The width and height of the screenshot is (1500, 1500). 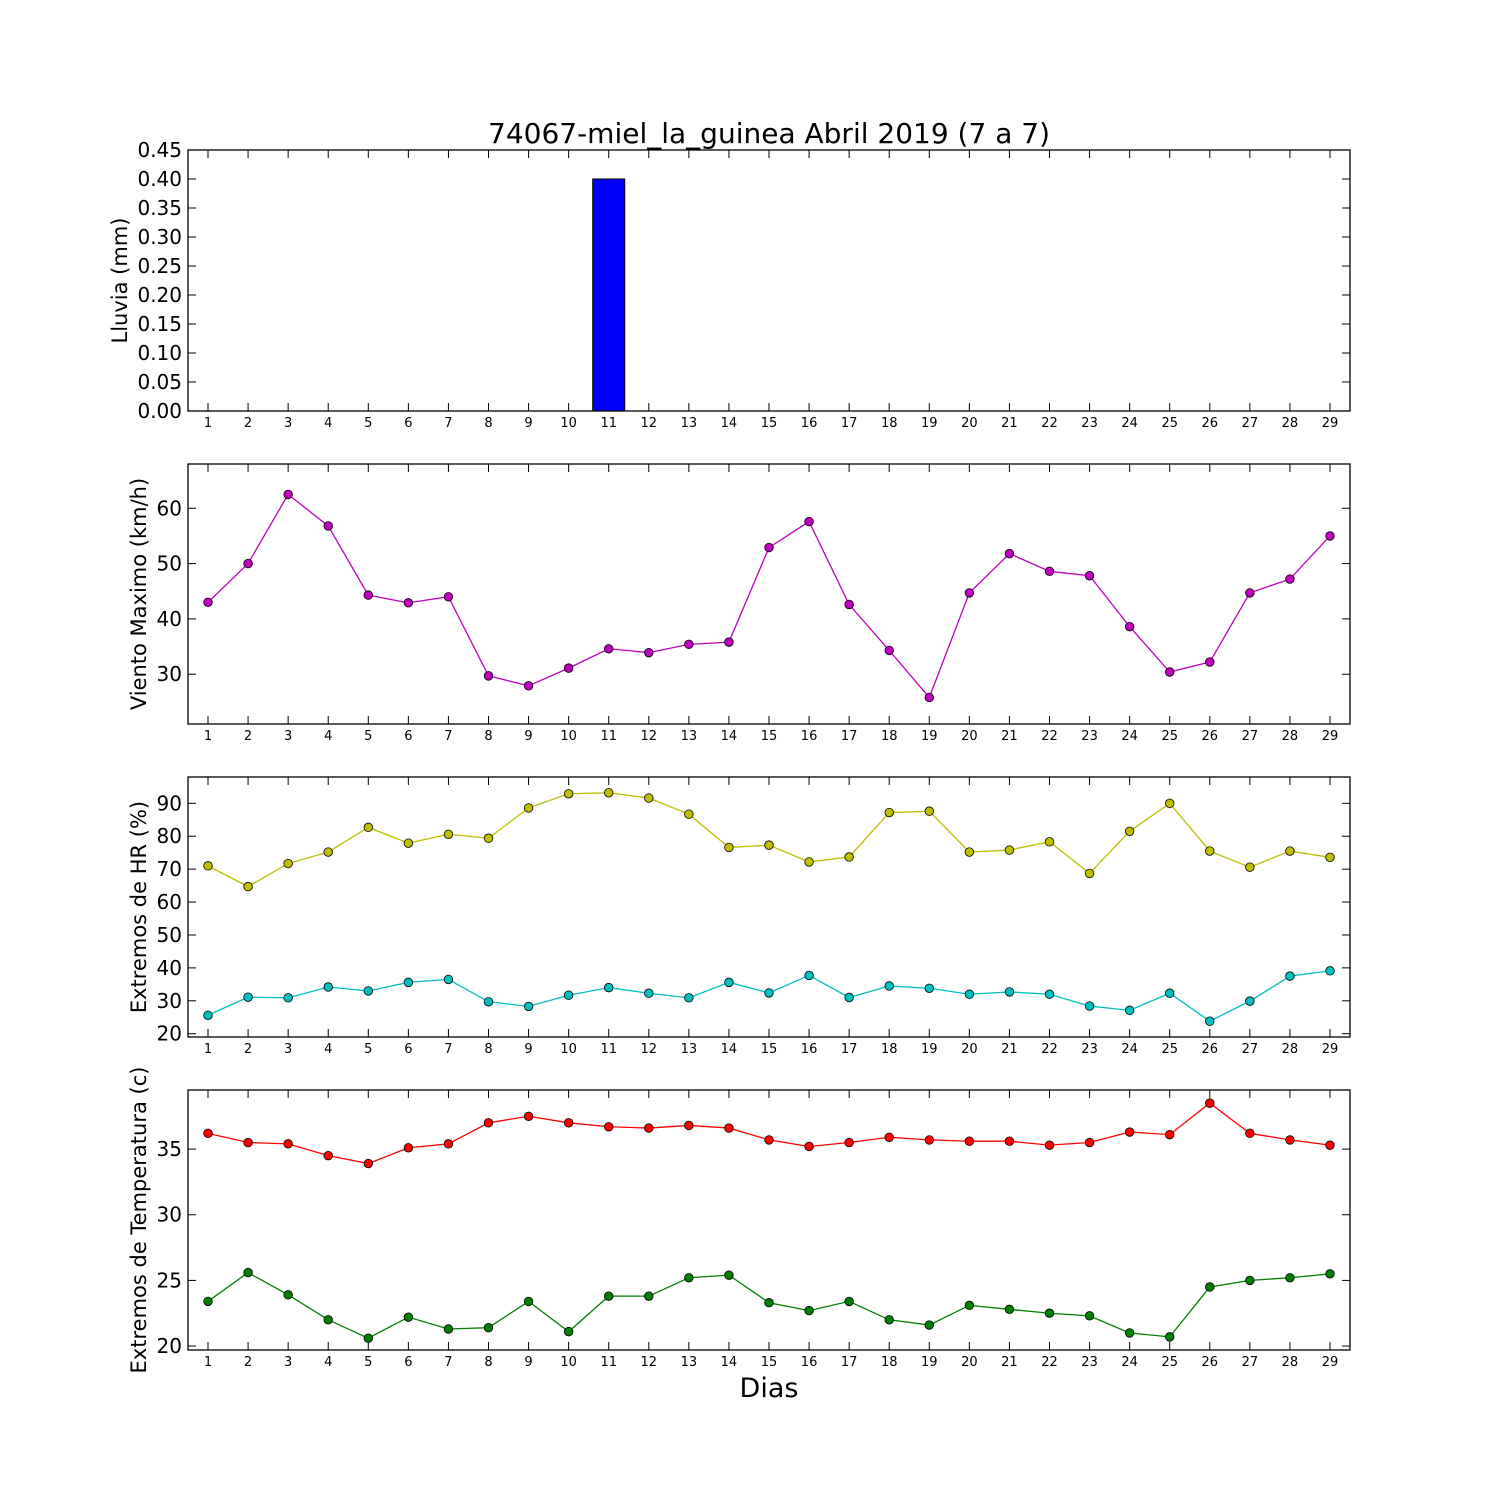 I want to click on x-tick-label: 28, so click(x=1290, y=1362).